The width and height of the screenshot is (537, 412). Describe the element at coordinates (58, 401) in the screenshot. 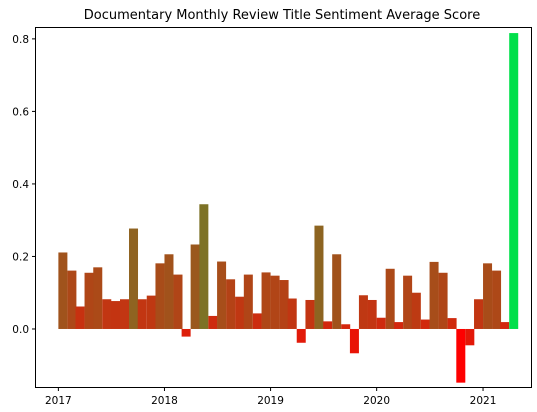

I see `x-tick-label: 2017` at that location.